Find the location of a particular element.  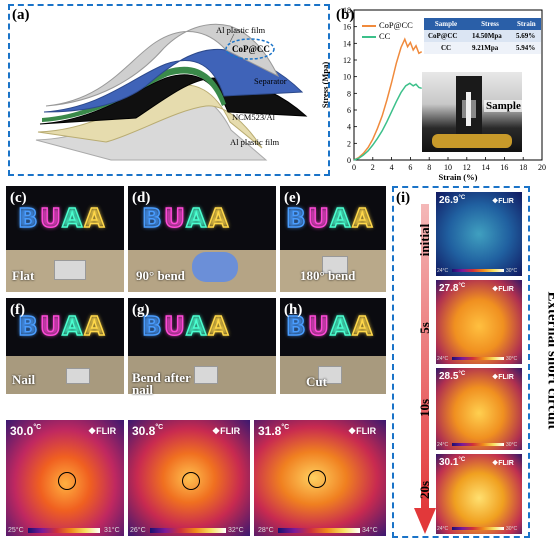

x-tick-label: 10 is located at coordinates (448, 167).